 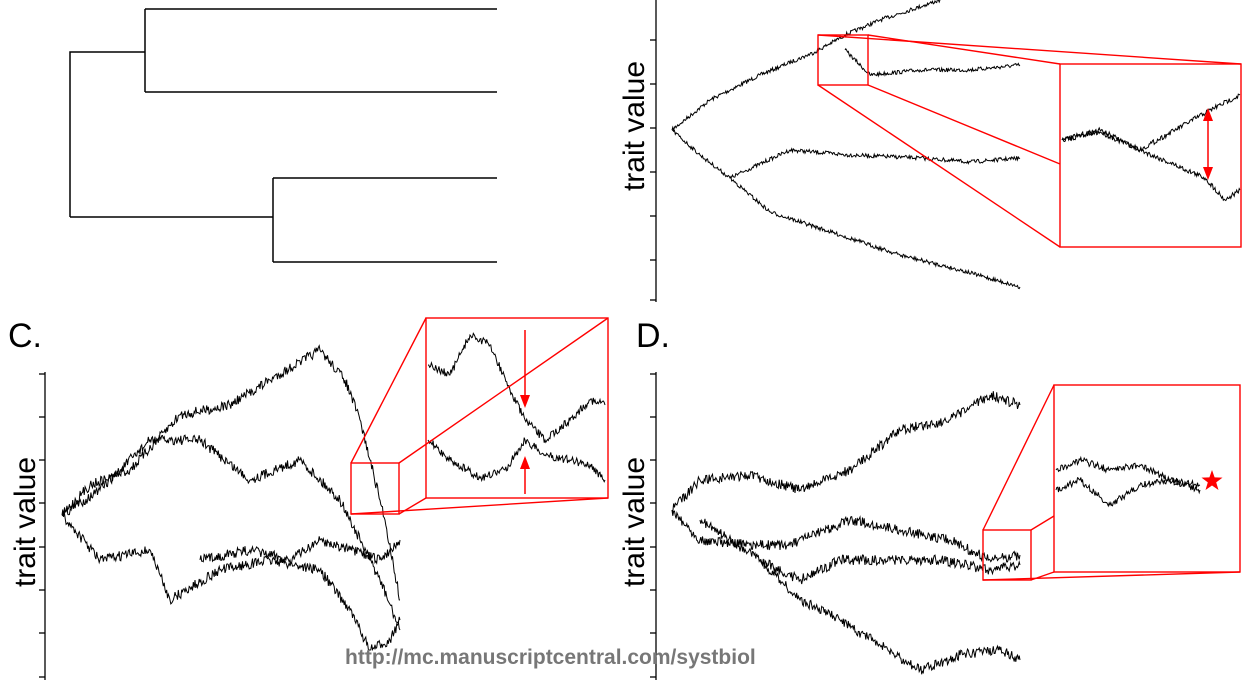 I want to click on inset-box-d, so click(x=1147, y=478).